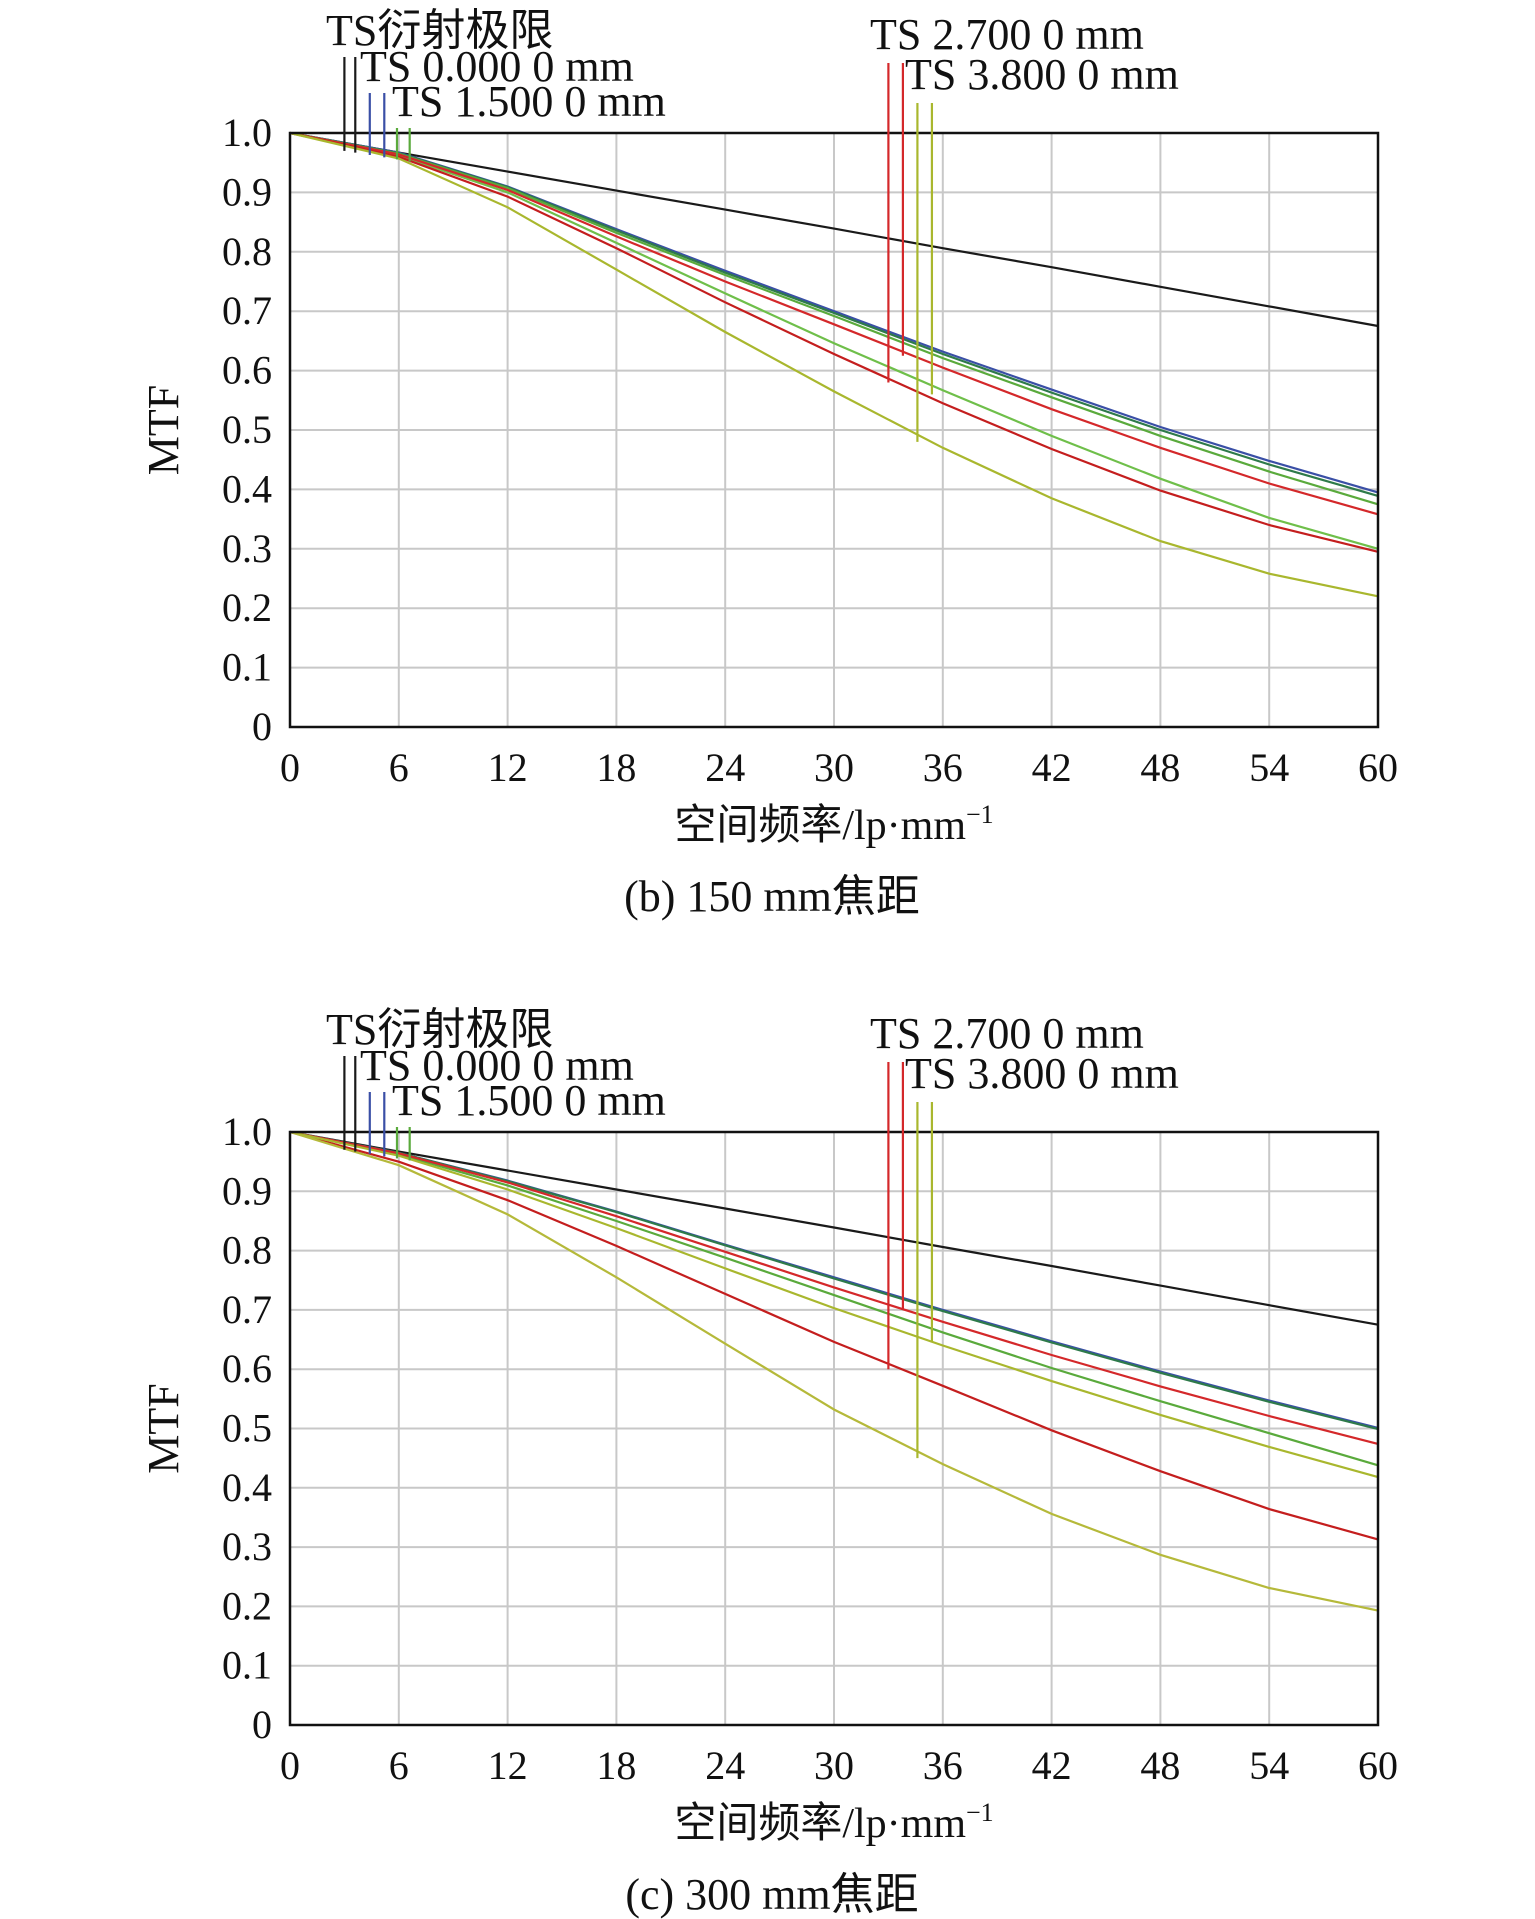  I want to click on figure-caption: (b) 150 mm焦距, so click(772, 896).